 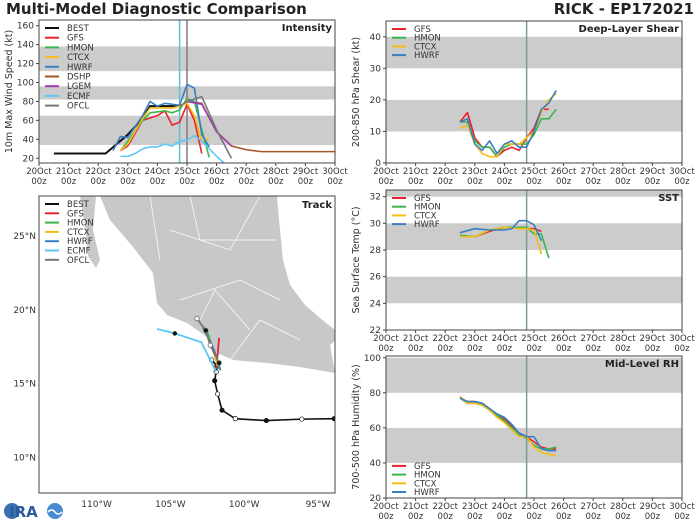 I want to click on lon-tick-label: 105°W, so click(x=170, y=505).